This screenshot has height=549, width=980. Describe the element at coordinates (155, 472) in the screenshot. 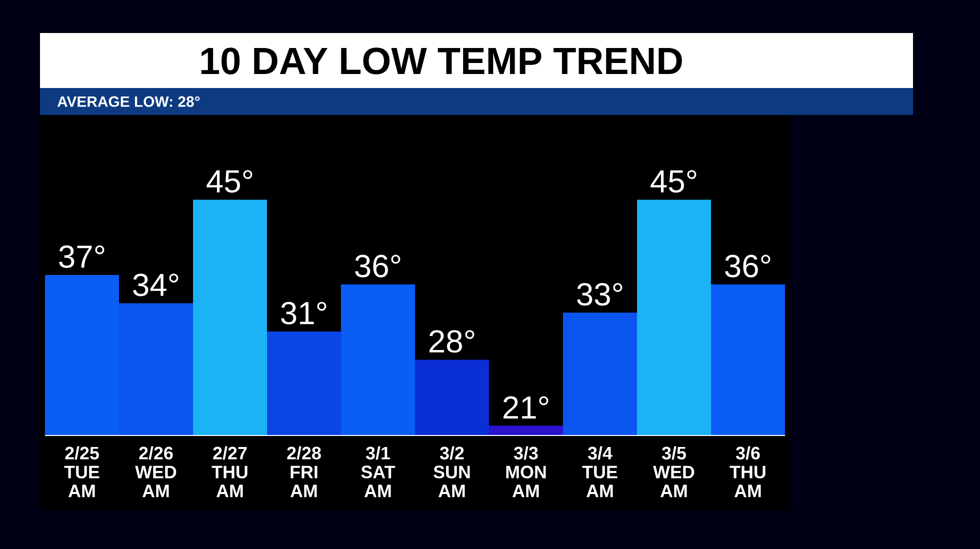

I see `x-tick-label: 2/26 WED AM` at that location.